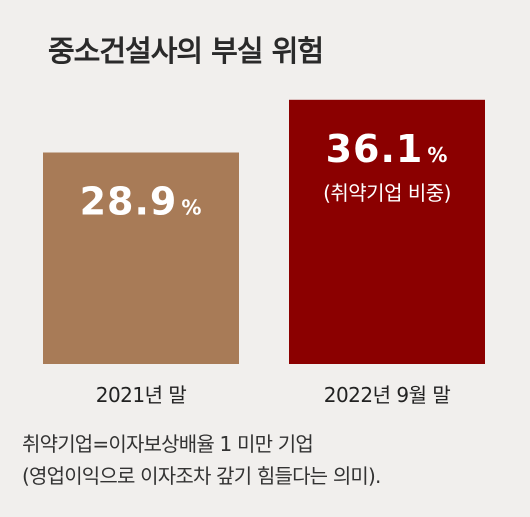 This screenshot has height=517, width=530. I want to click on footnote-meaning: (영업이익으로 이자조차 갚기 힘들다는 의미)., so click(201, 476).